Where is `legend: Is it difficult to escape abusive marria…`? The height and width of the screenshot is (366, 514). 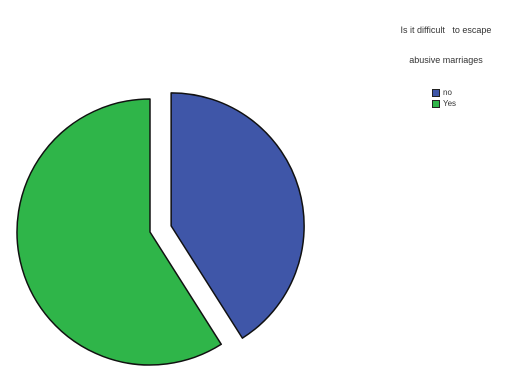 legend: Is it difficult to escape abusive marria… is located at coordinates (446, 57).